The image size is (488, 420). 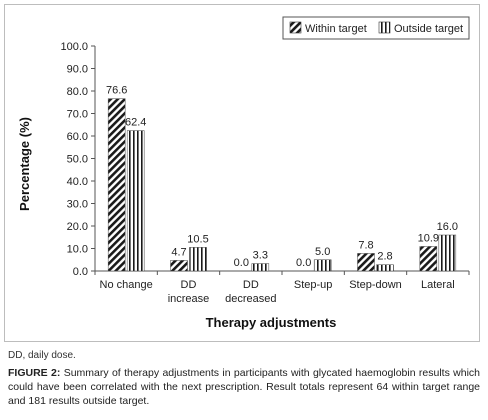 What do you see at coordinates (116, 91) in the screenshot?
I see `data-label-within: 76.6` at bounding box center [116, 91].